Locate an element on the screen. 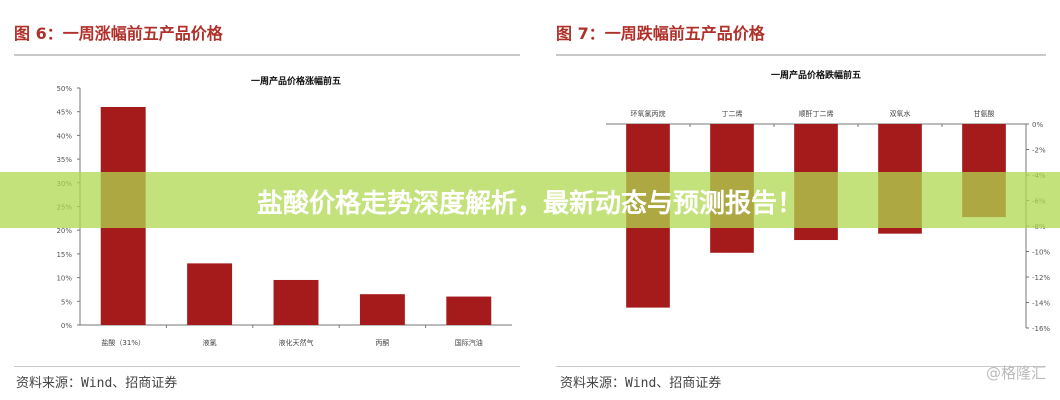  x-tick-label: 液化天然气 is located at coordinates (296, 342).